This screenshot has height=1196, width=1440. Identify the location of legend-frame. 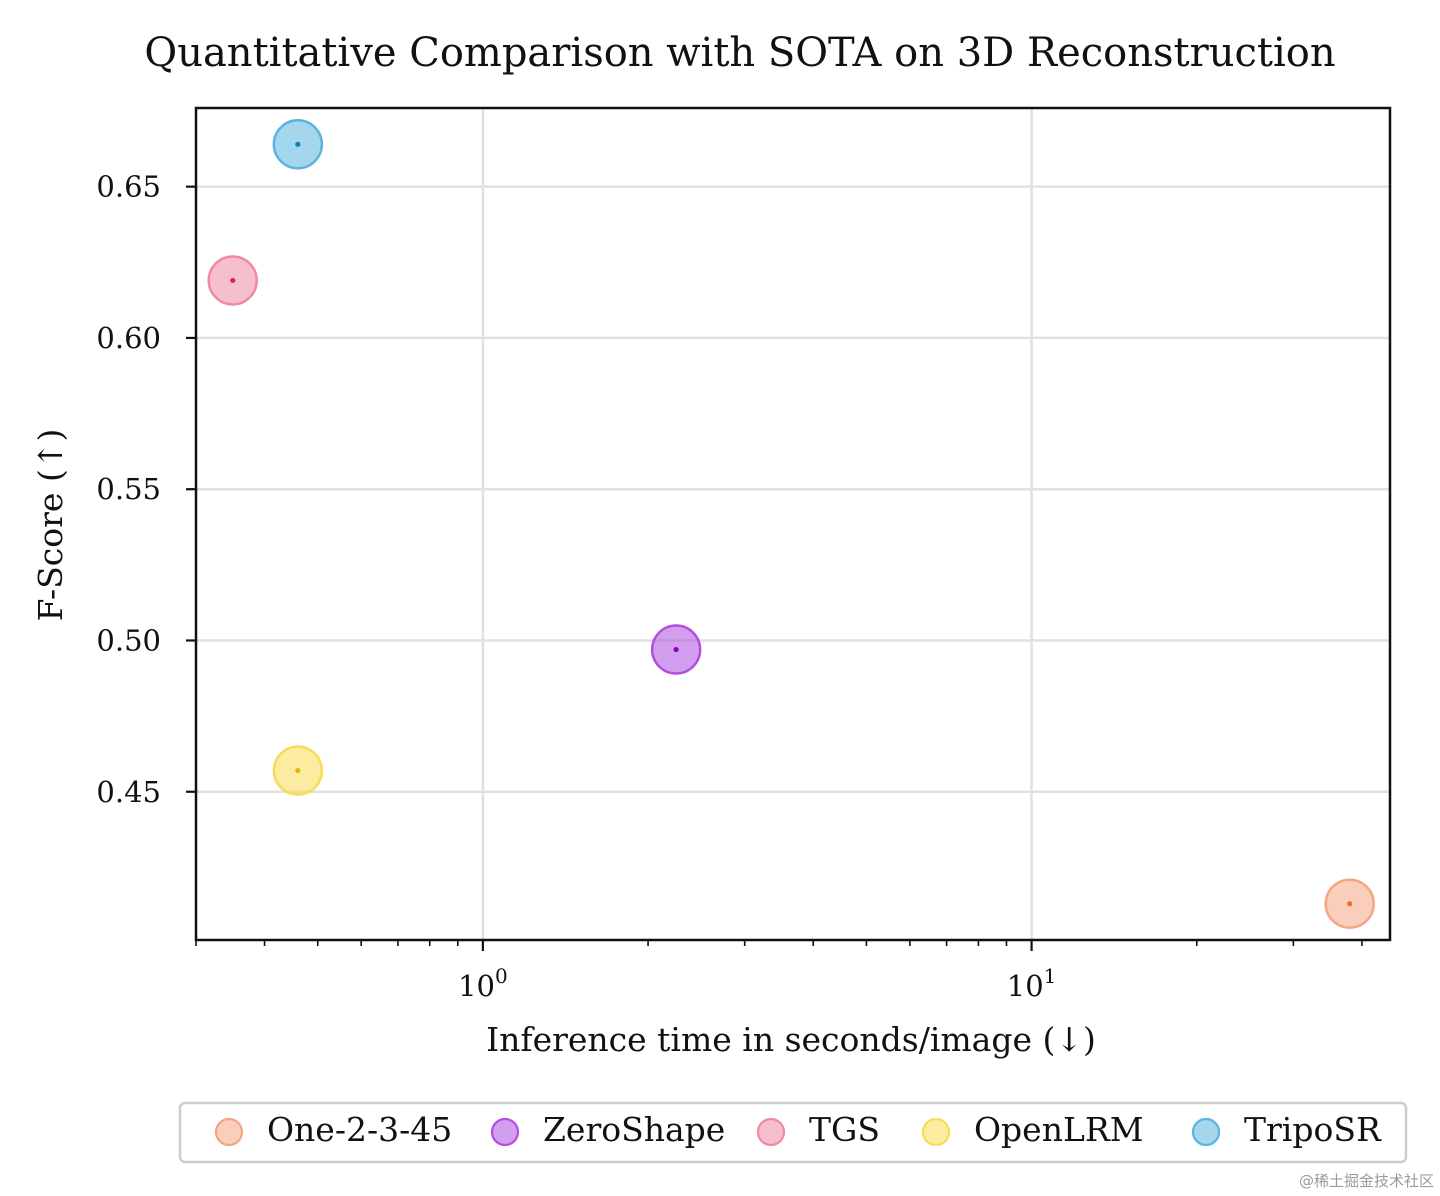
(793, 1132).